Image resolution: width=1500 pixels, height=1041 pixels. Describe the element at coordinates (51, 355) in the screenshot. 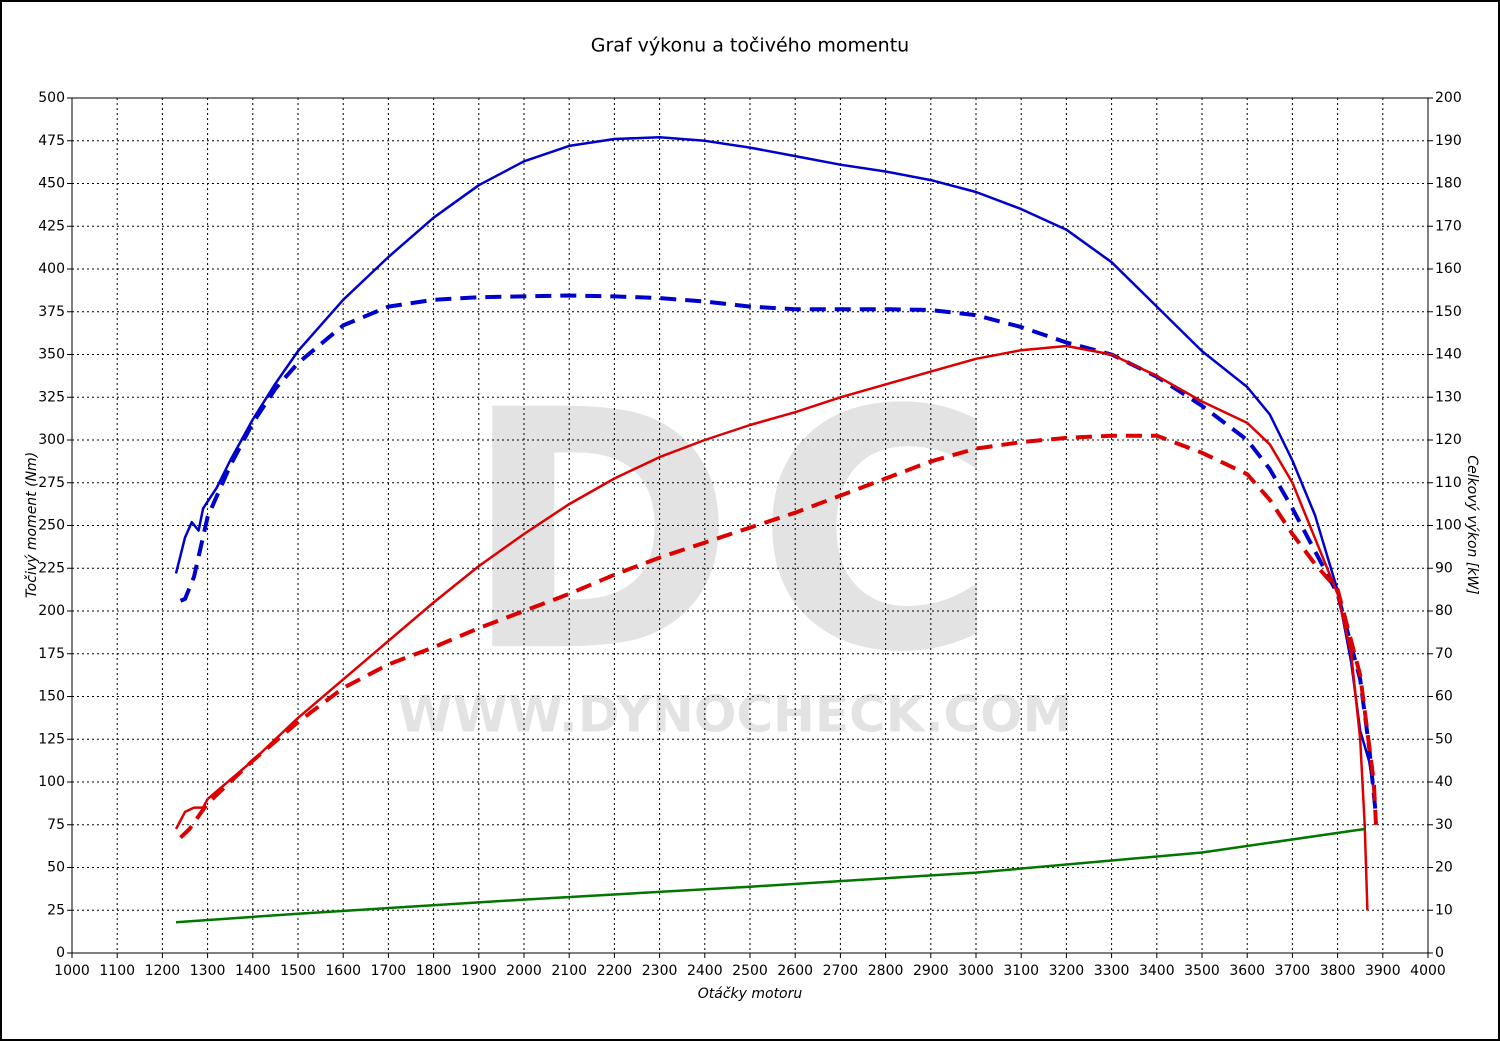

I see `y-tick-label: 350` at that location.